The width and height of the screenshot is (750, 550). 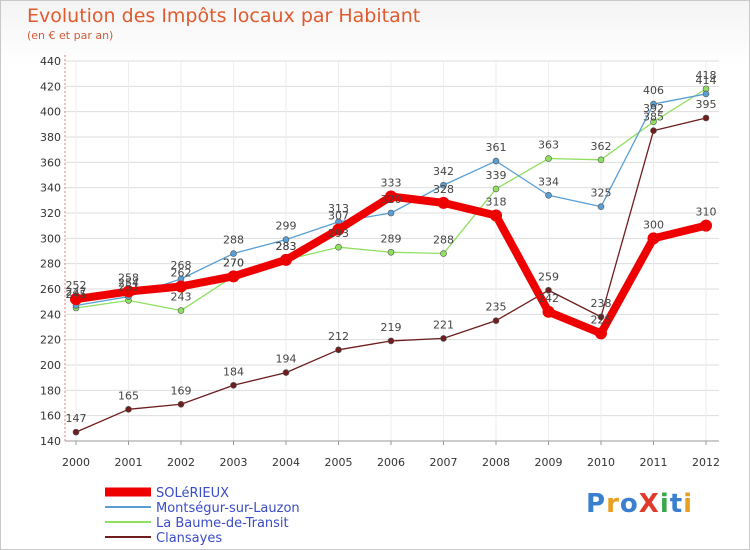 What do you see at coordinates (50, 137) in the screenshot?
I see `y-tick-label: 380` at bounding box center [50, 137].